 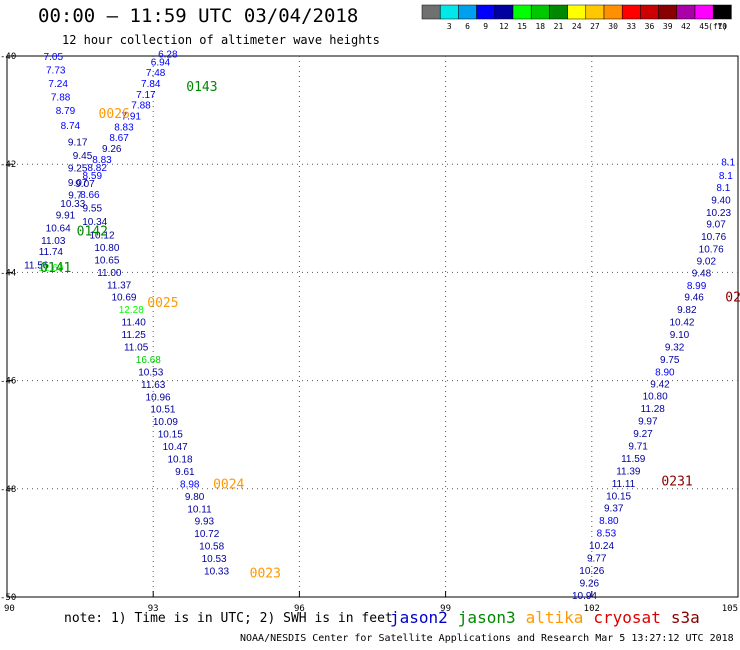 What do you see at coordinates (53, 241) in the screenshot?
I see `data-point-label: 11.03` at bounding box center [53, 241].